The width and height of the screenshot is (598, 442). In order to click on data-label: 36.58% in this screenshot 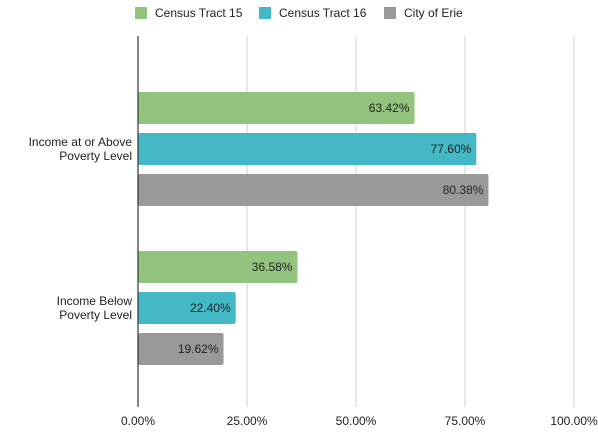, I will do `click(272, 267)`.